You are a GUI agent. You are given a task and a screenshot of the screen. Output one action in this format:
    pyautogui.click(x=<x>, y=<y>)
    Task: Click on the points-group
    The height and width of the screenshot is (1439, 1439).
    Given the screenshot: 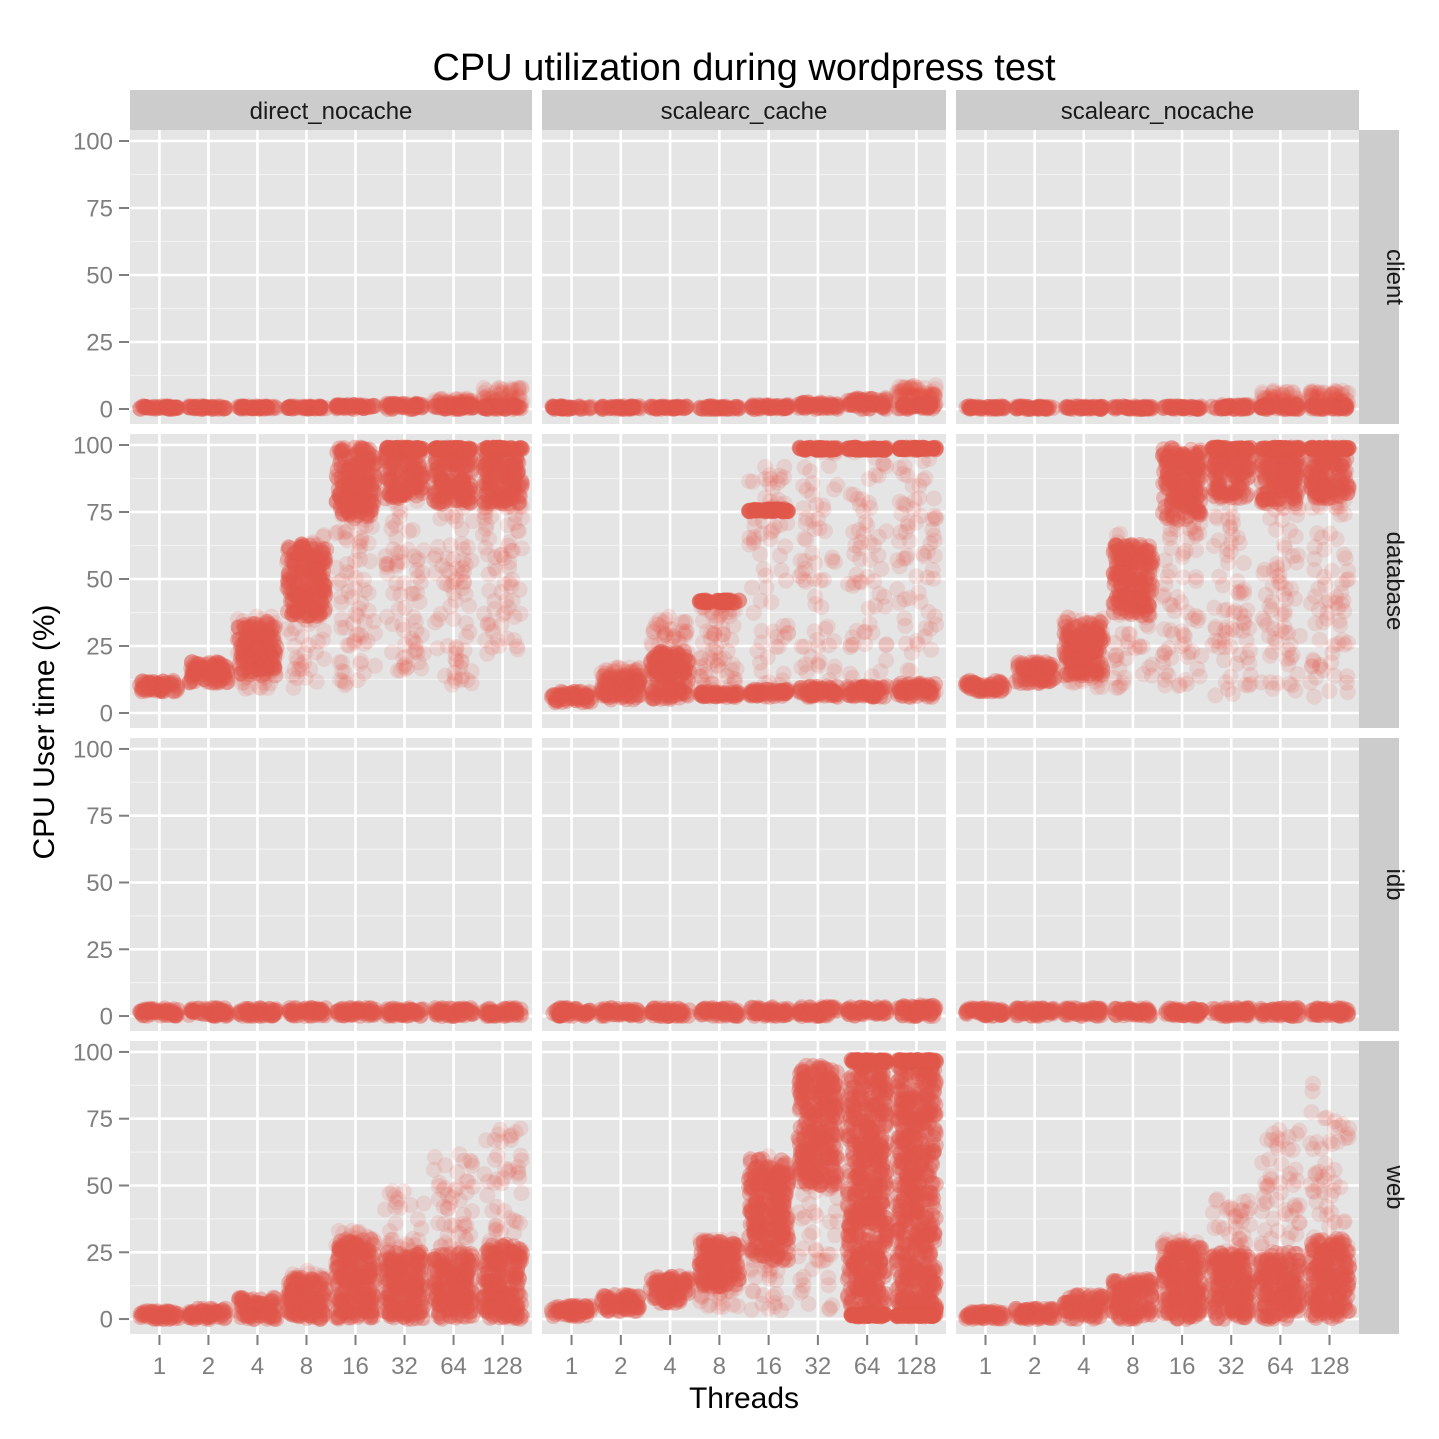 What is the action you would take?
    pyautogui.click(x=331, y=398)
    